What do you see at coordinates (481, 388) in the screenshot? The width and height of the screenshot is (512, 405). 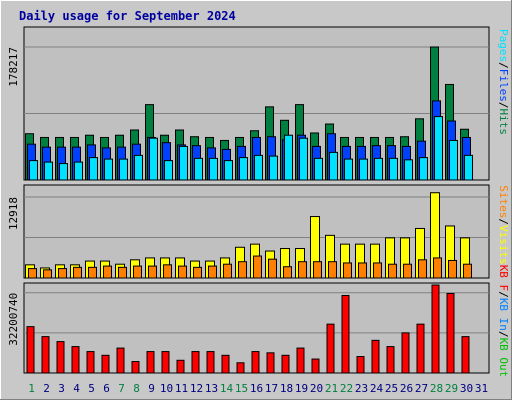 I see `x-tick-label: 31` at bounding box center [481, 388].